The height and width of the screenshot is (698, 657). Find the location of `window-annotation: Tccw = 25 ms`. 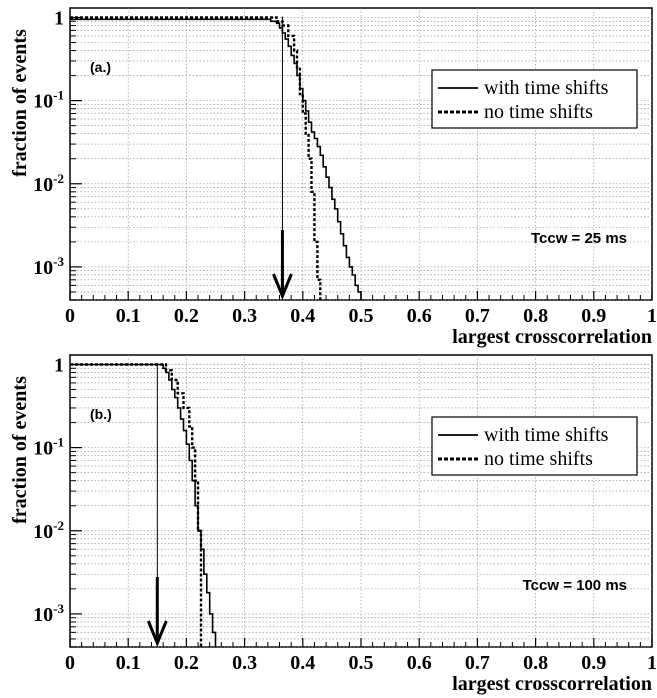

window-annotation: Tccw = 25 ms is located at coordinates (579, 238).